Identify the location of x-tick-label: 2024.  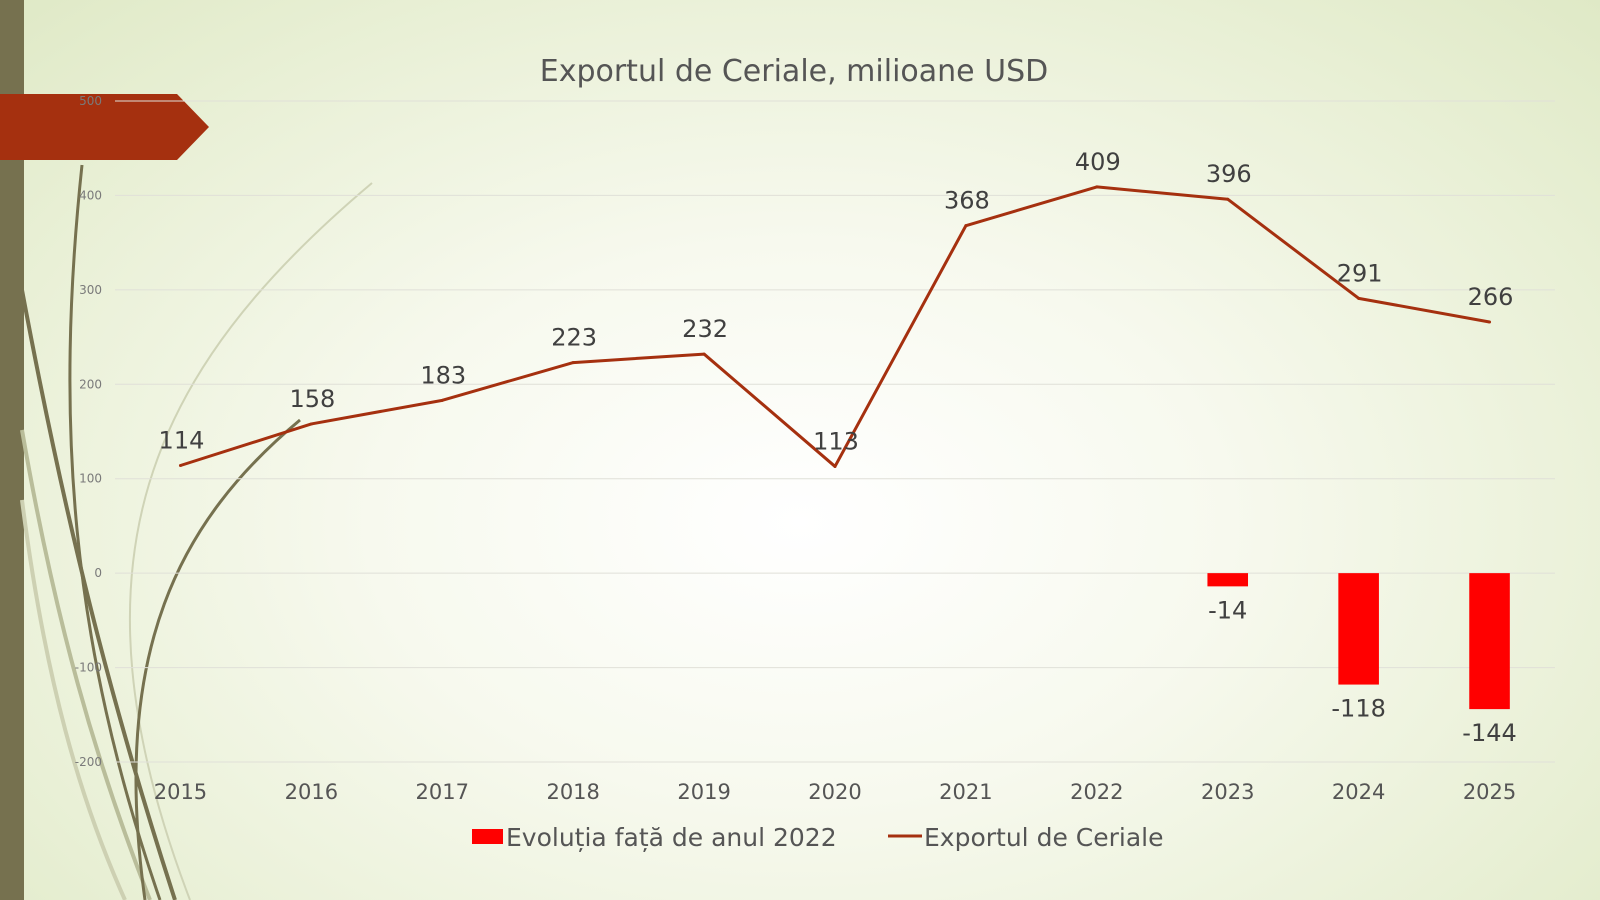
(1358, 792).